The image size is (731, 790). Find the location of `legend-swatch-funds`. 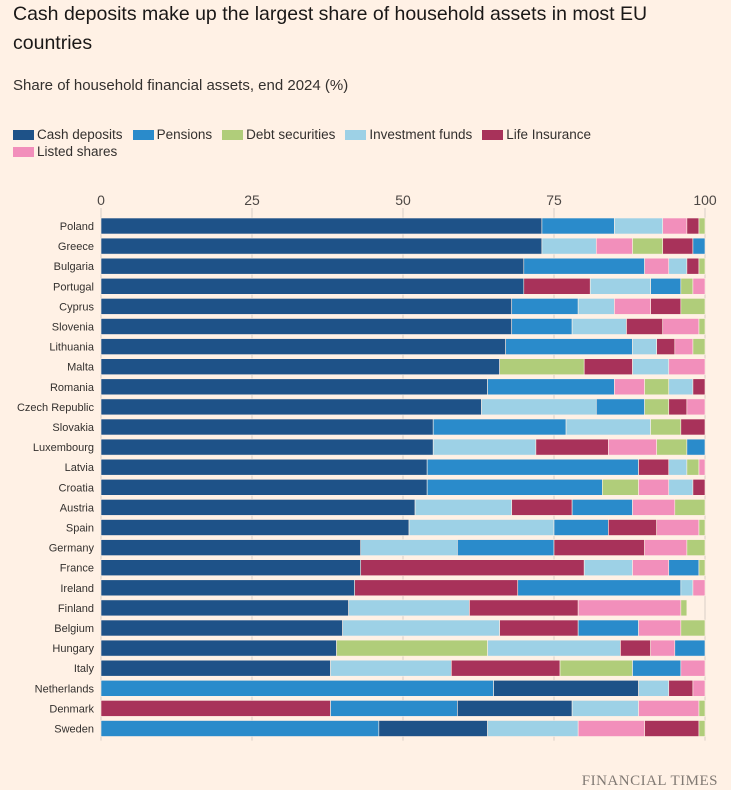

legend-swatch-funds is located at coordinates (356, 134).